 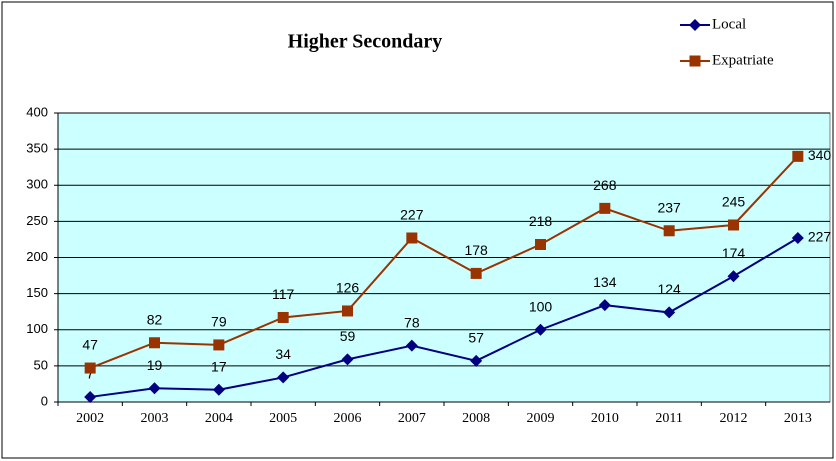 What do you see at coordinates (155, 418) in the screenshot?
I see `x-tick-label: 2003` at bounding box center [155, 418].